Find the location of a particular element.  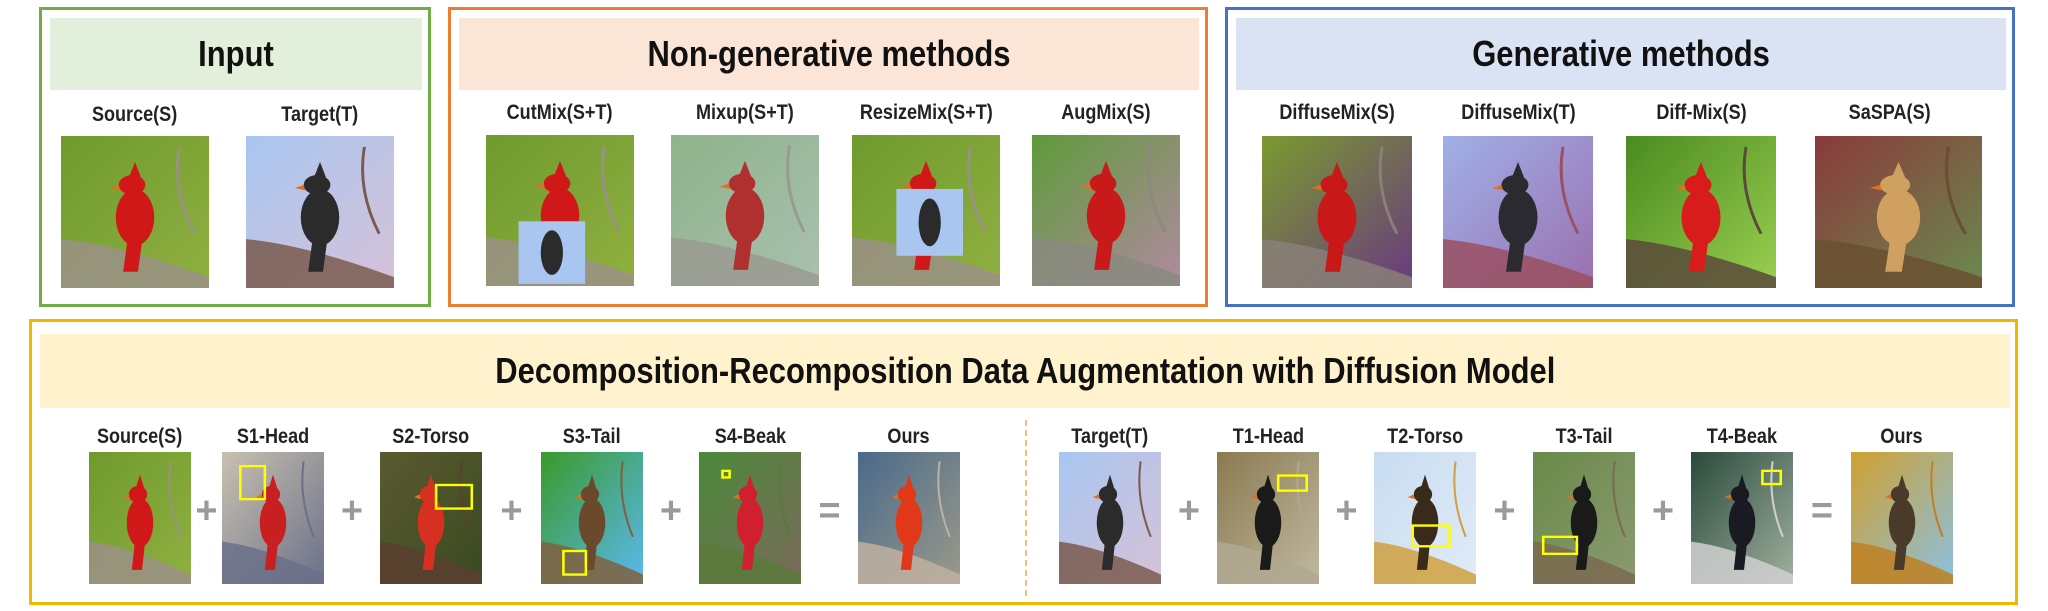

target-part-3-label-text: T3-Tail is located at coordinates (1584, 436).